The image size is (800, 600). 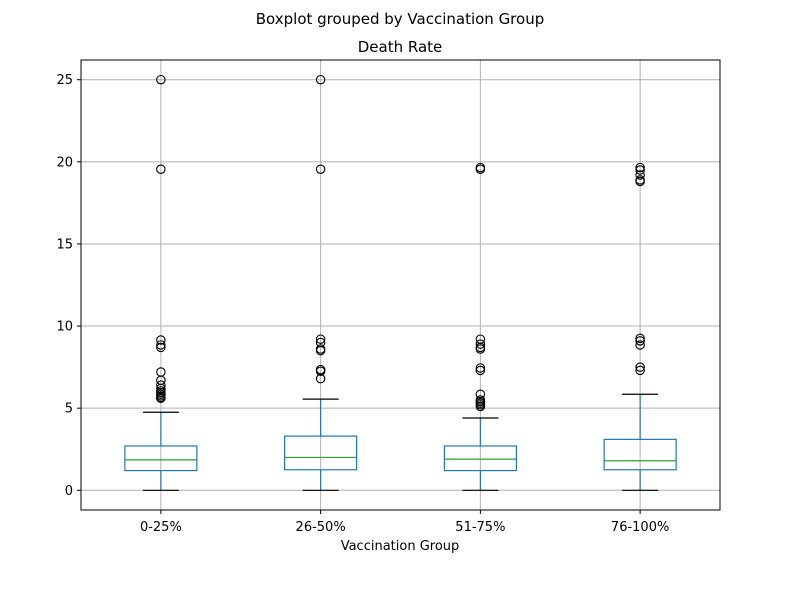 I want to click on x-axis-ticks: 0-25% 26-50% 51-75% 76-100%, so click(x=404, y=522).